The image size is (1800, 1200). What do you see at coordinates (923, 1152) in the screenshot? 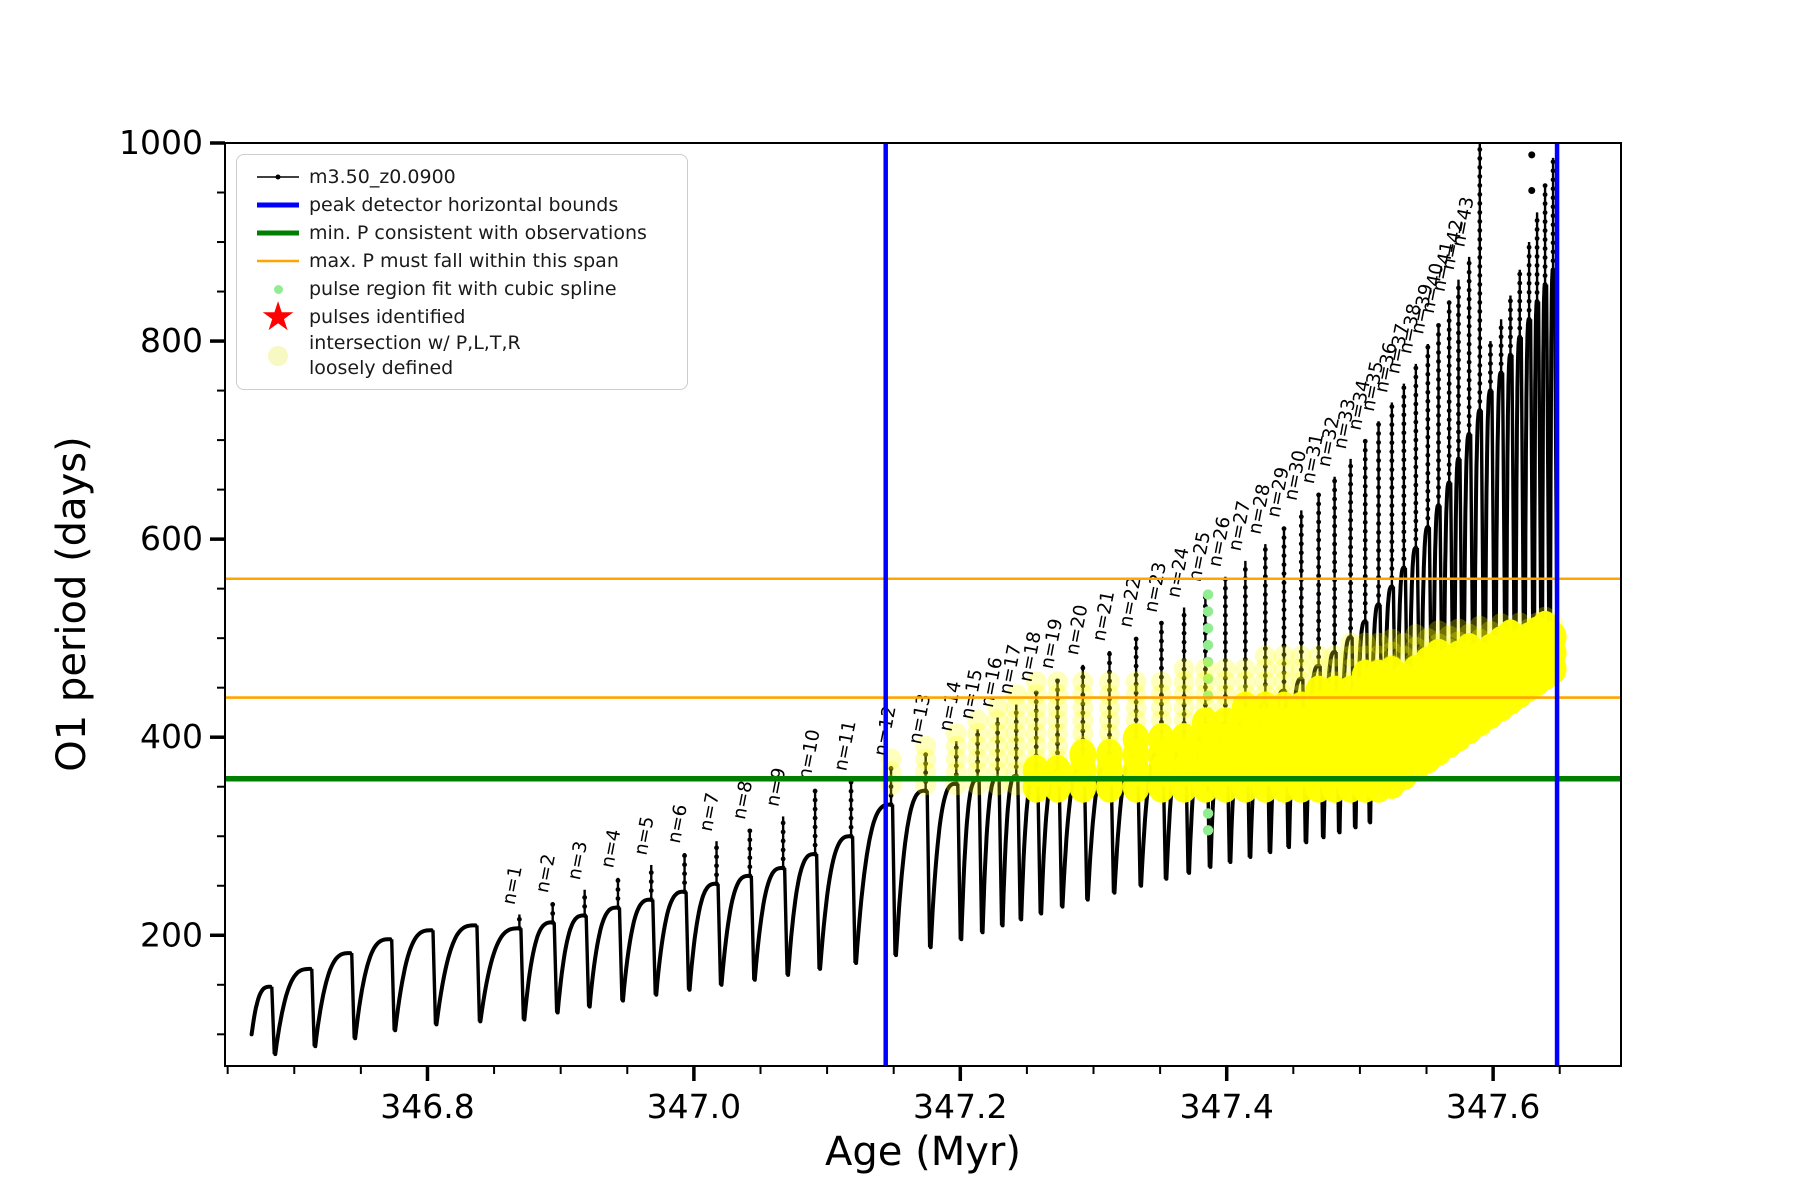
I see `x-axis-label: Age (Myr)` at bounding box center [923, 1152].